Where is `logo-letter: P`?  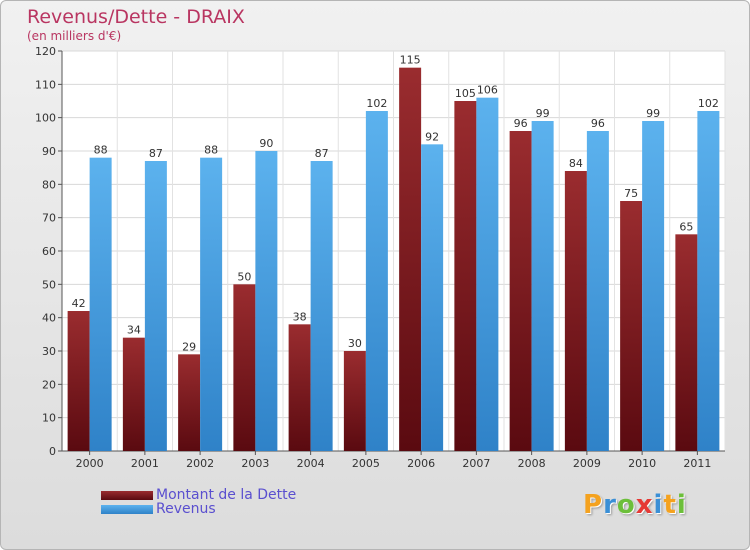 logo-letter: P is located at coordinates (593, 505).